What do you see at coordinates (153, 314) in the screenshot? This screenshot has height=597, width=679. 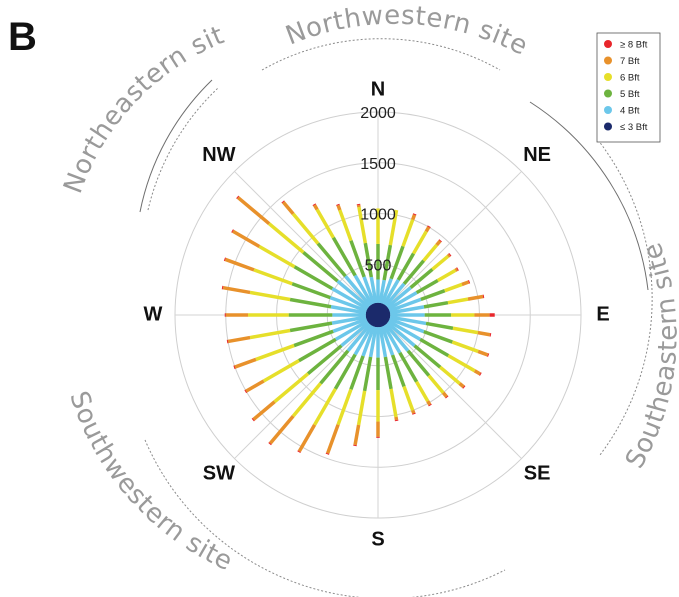 I see `direction-label: W` at bounding box center [153, 314].